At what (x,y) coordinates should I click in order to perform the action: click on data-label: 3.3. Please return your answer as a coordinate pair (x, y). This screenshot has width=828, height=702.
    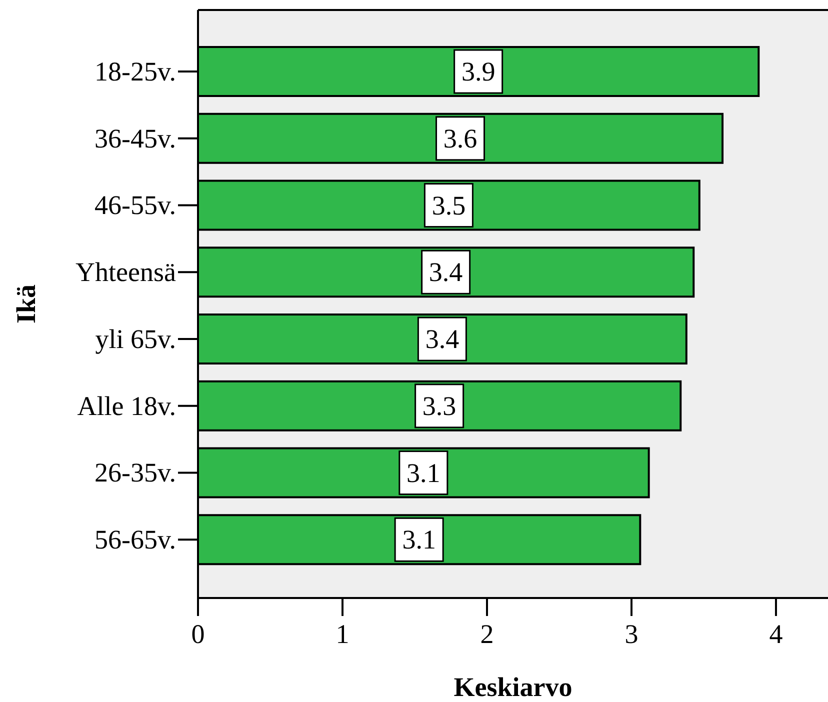
    Looking at the image, I should click on (439, 405).